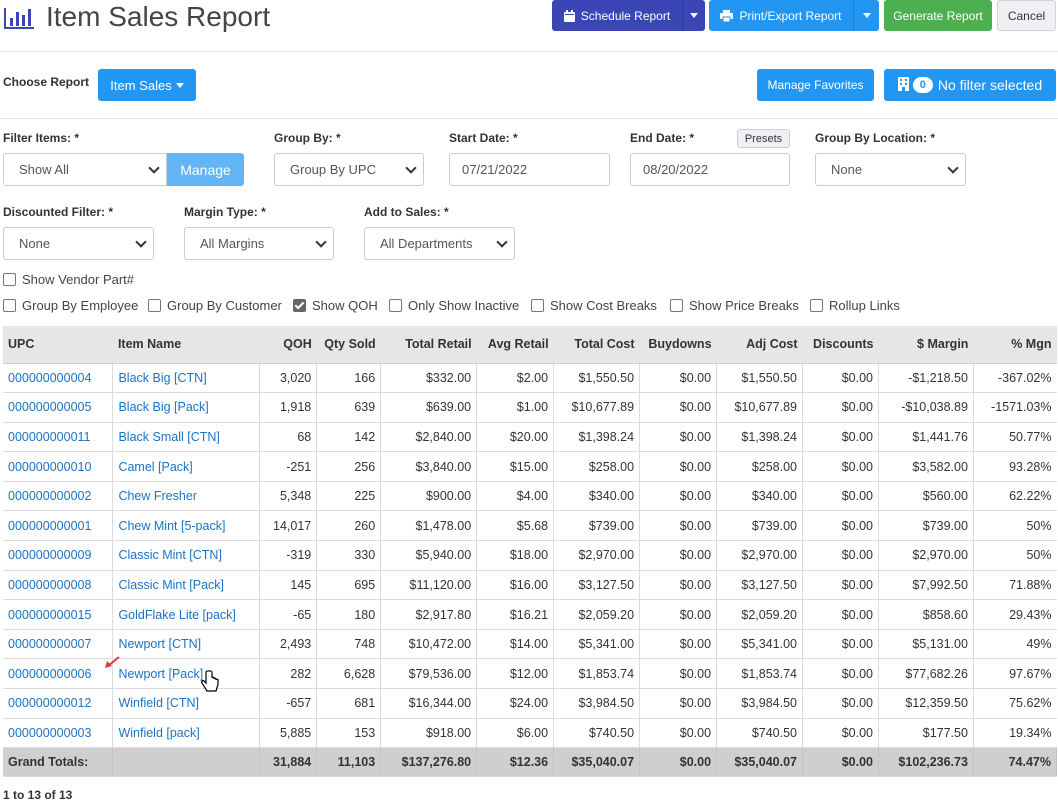 This screenshot has height=806, width=1058. What do you see at coordinates (597, 614) in the screenshot?
I see `cell-total-cost: $2,059.20` at bounding box center [597, 614].